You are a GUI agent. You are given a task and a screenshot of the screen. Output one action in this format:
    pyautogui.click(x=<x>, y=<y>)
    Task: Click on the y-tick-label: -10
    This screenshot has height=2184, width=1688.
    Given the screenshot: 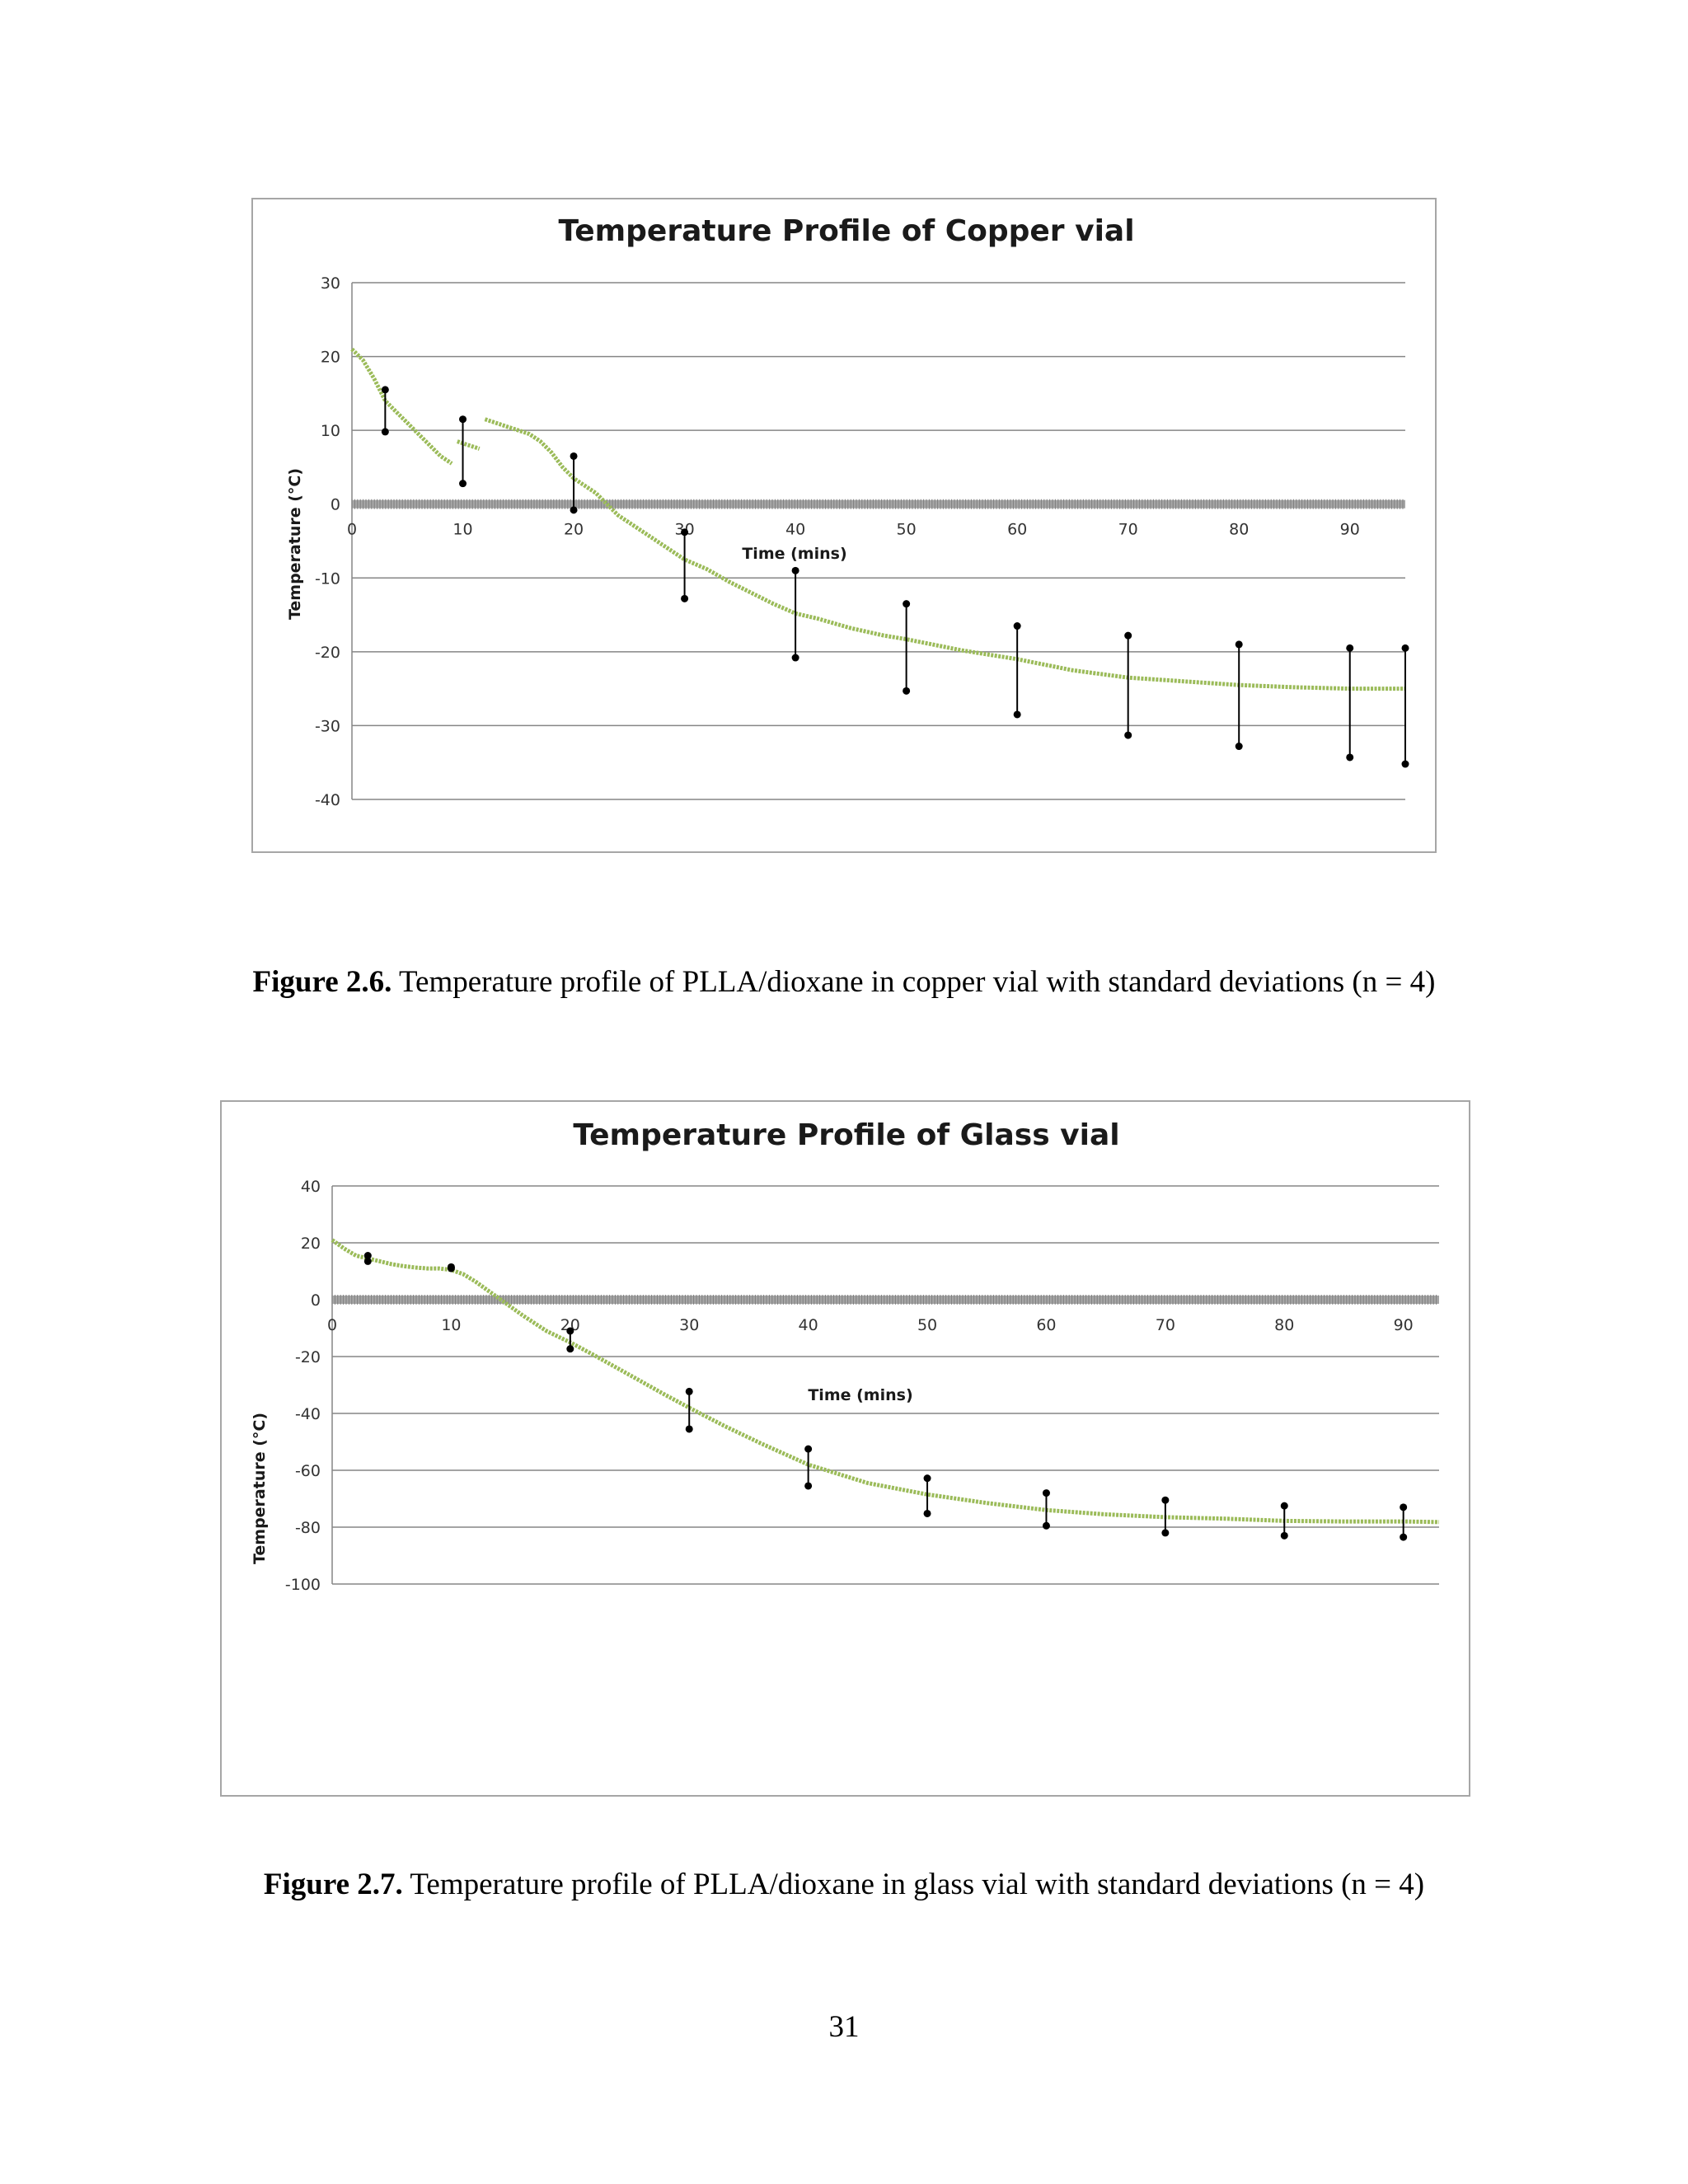 What is the action you would take?
    pyautogui.click(x=328, y=578)
    